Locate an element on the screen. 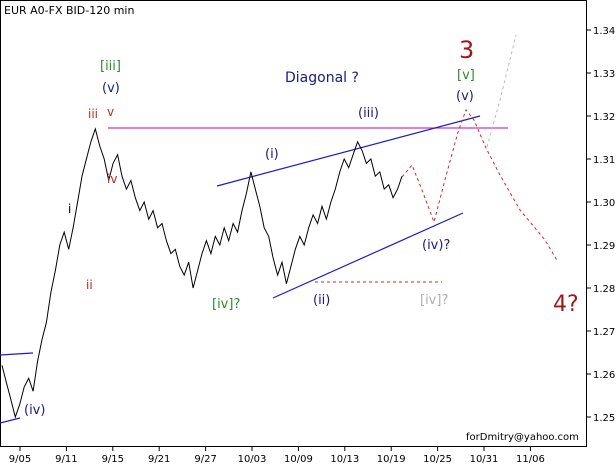 Image resolution: width=616 pixels, height=467 pixels. wave-label: (i) is located at coordinates (272, 154).